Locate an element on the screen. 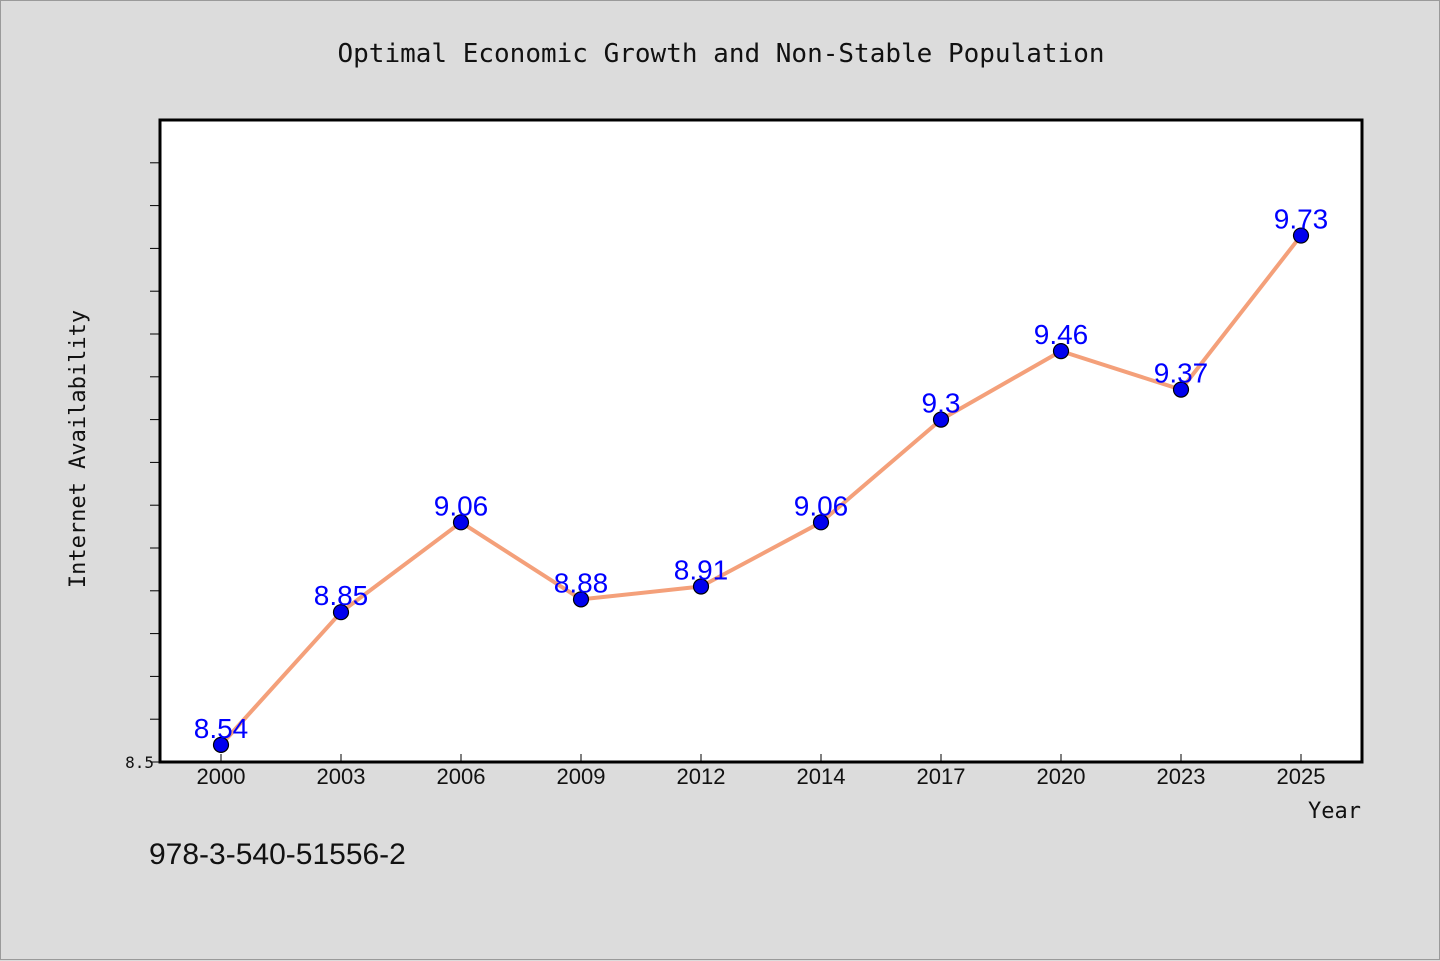 The width and height of the screenshot is (1440, 961). x-axis-title: Year is located at coordinates (1334, 811).